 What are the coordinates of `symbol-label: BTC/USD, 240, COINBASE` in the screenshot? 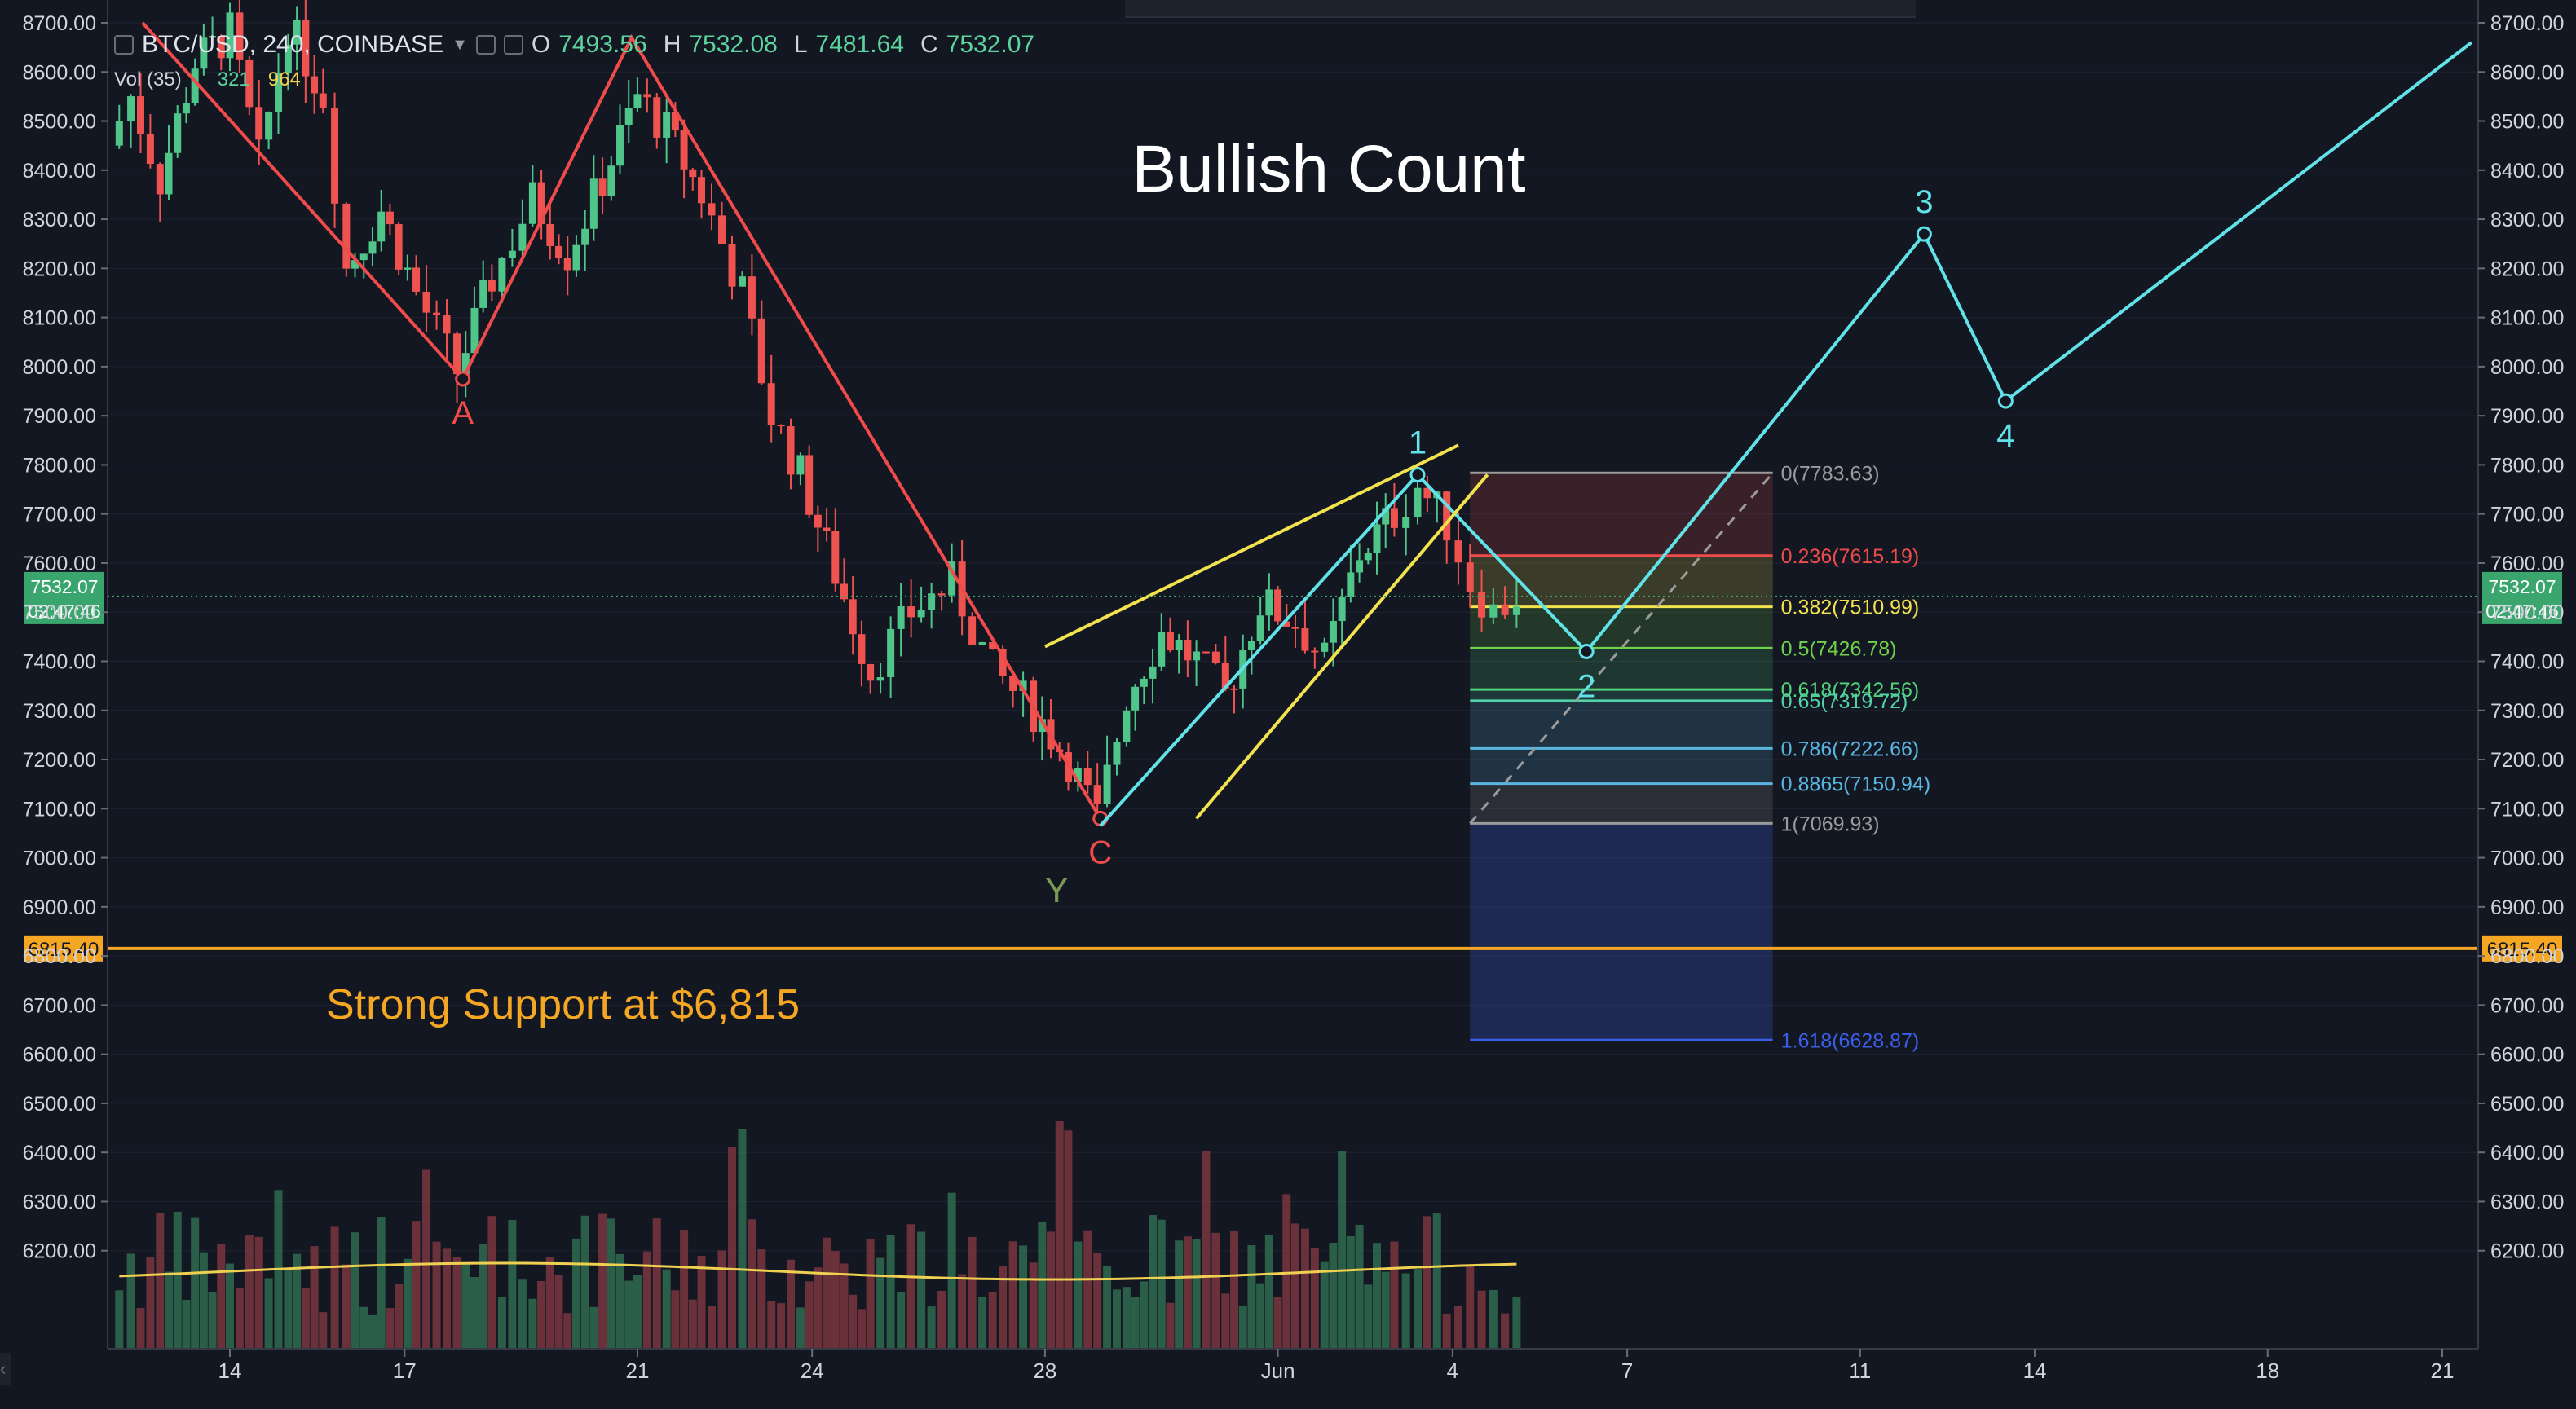 It's located at (293, 44).